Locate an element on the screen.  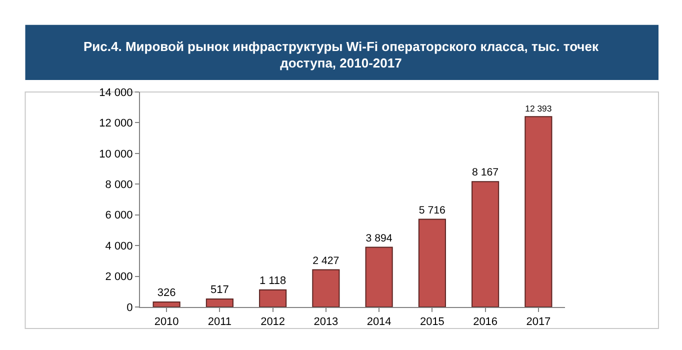
y-tick-label: 14 000 is located at coordinates (116, 92).